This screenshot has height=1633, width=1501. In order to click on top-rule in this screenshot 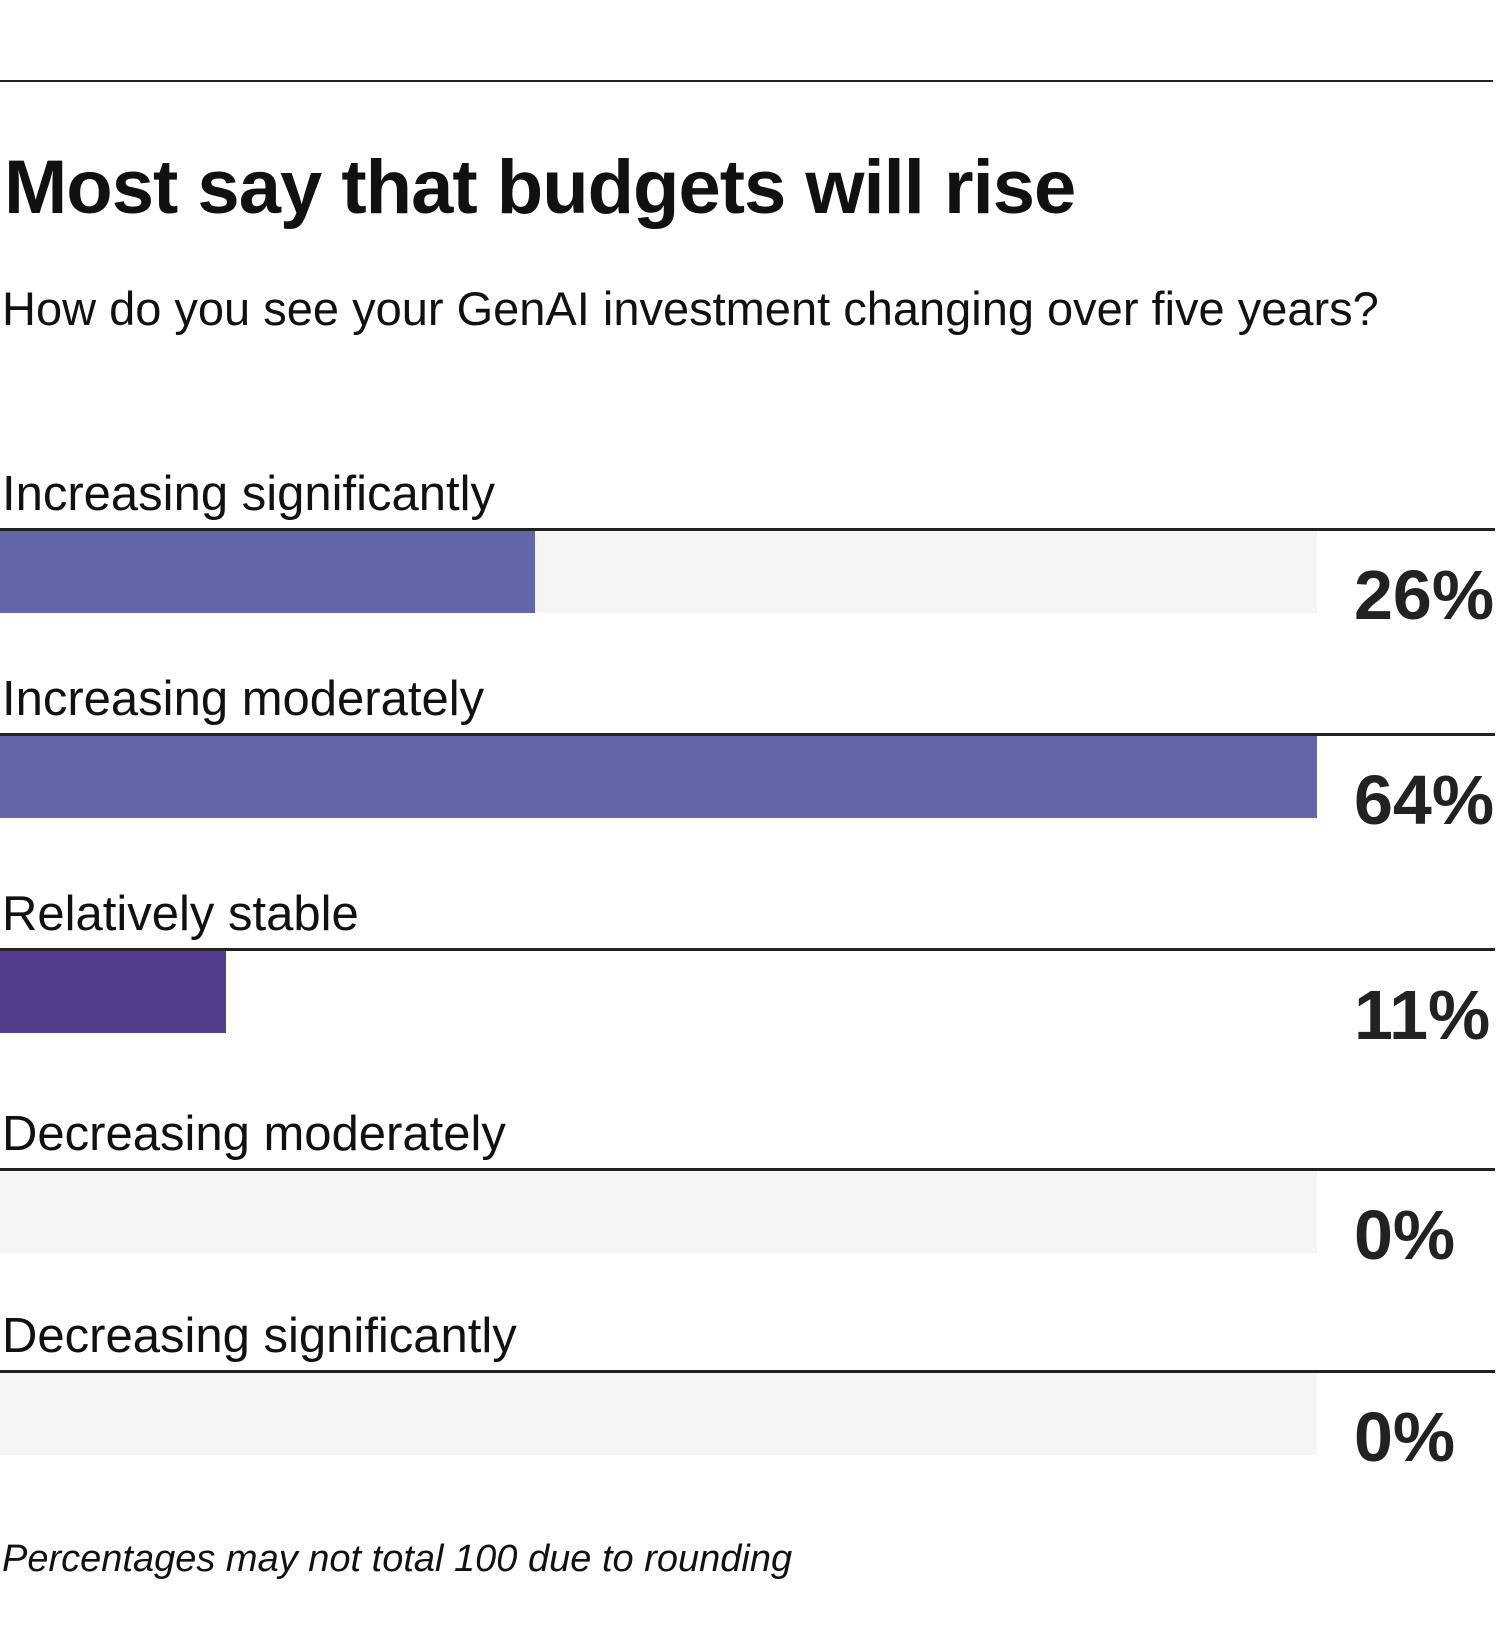, I will do `click(746, 81)`.